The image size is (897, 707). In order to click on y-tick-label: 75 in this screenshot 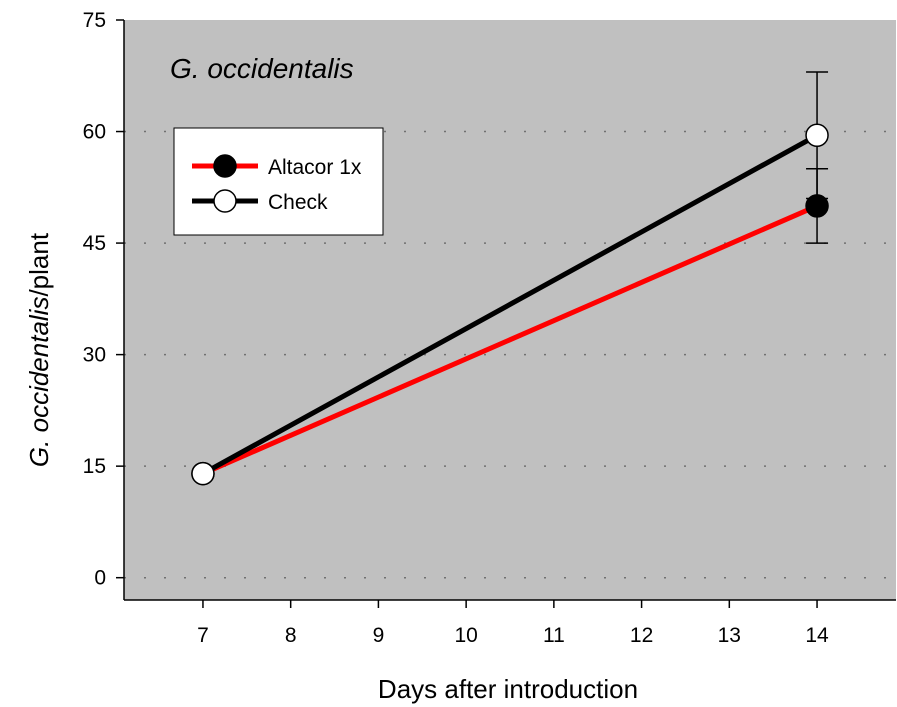, I will do `click(94, 20)`.